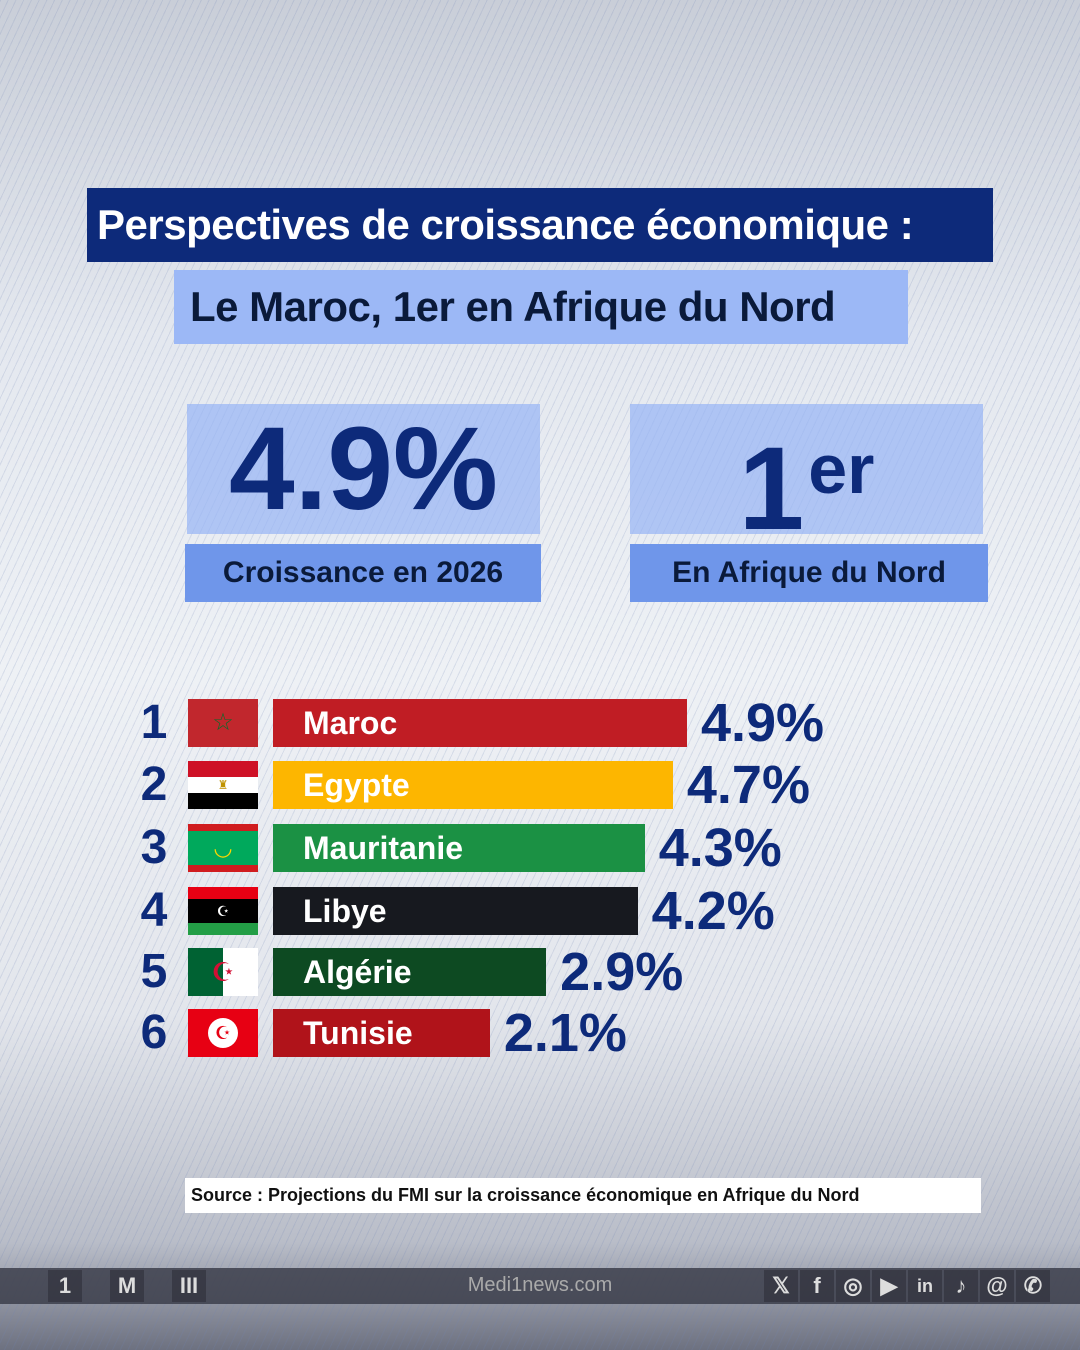  Describe the element at coordinates (771, 489) in the screenshot. I see `kpi-rank-value: 1` at that location.